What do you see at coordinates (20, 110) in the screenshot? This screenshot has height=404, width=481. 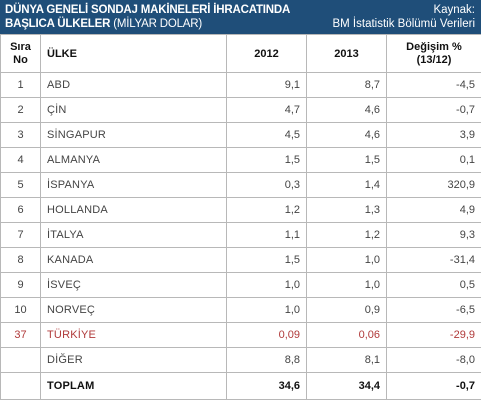 I see `rank-cell: 2` at bounding box center [20, 110].